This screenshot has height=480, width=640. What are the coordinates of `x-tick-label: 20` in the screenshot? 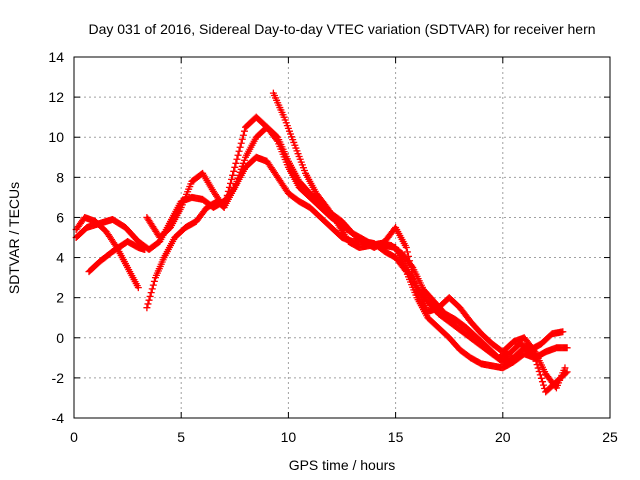 It's located at (503, 437).